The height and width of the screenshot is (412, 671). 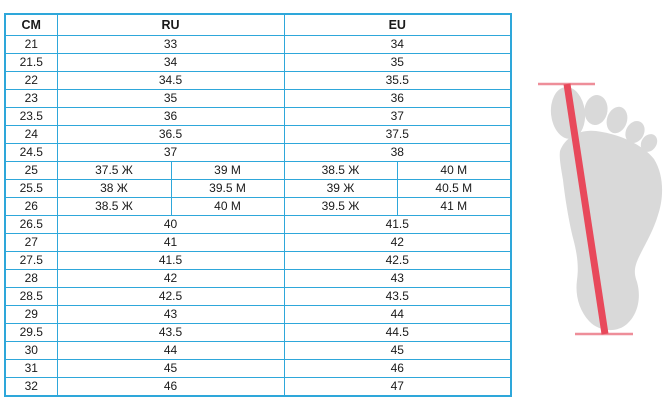 I want to click on cell-ru: 46, so click(x=170, y=387).